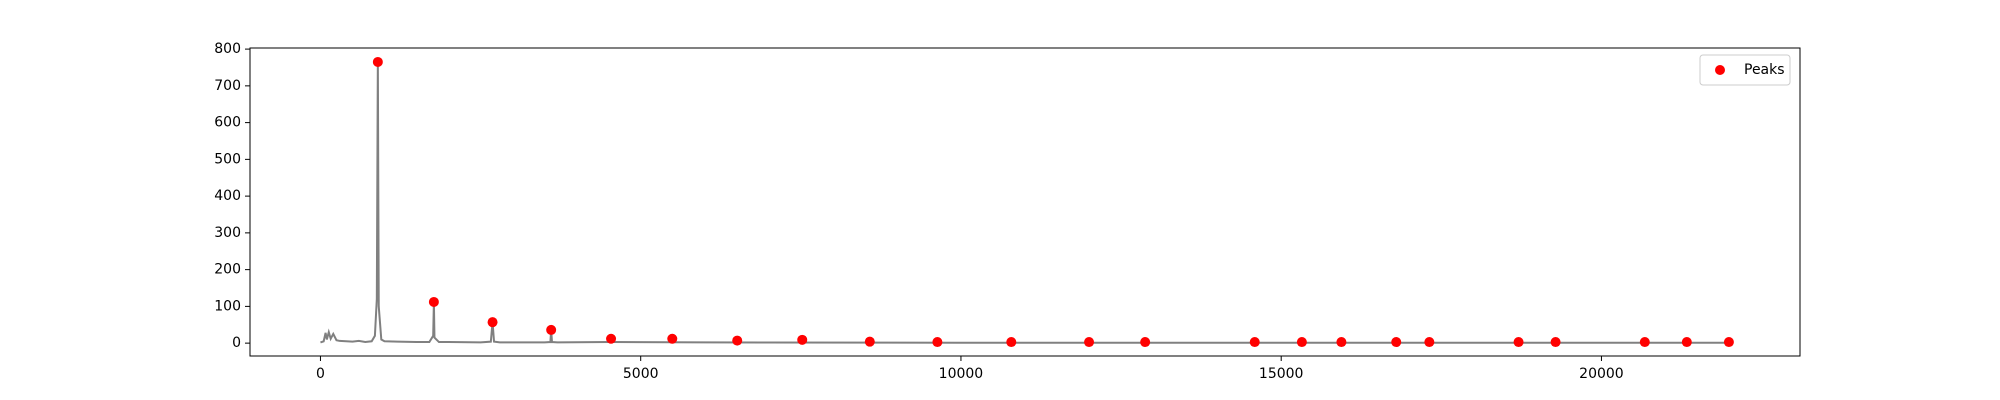 The height and width of the screenshot is (400, 2000). Describe the element at coordinates (227, 270) in the screenshot. I see `y-tick-label: 200` at that location.